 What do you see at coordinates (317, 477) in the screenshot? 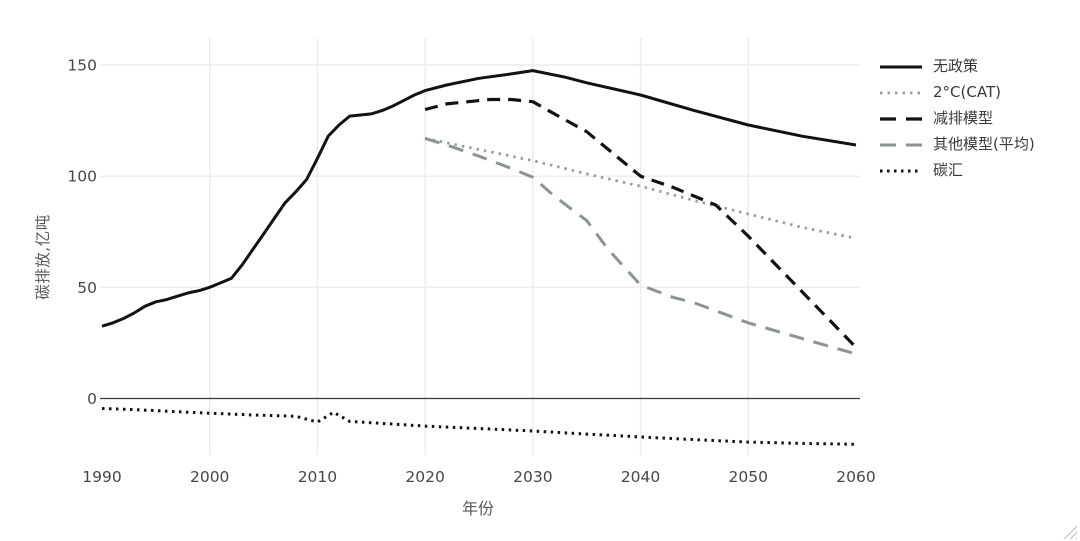
I see `x-tick-label: 2010` at bounding box center [317, 477].